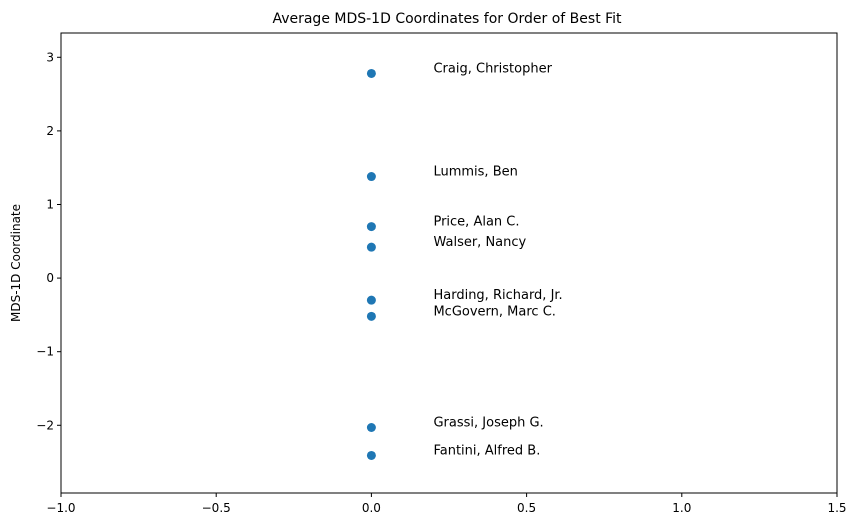  I want to click on y-axis-label: MDS-1D Coordinate, so click(16, 263).